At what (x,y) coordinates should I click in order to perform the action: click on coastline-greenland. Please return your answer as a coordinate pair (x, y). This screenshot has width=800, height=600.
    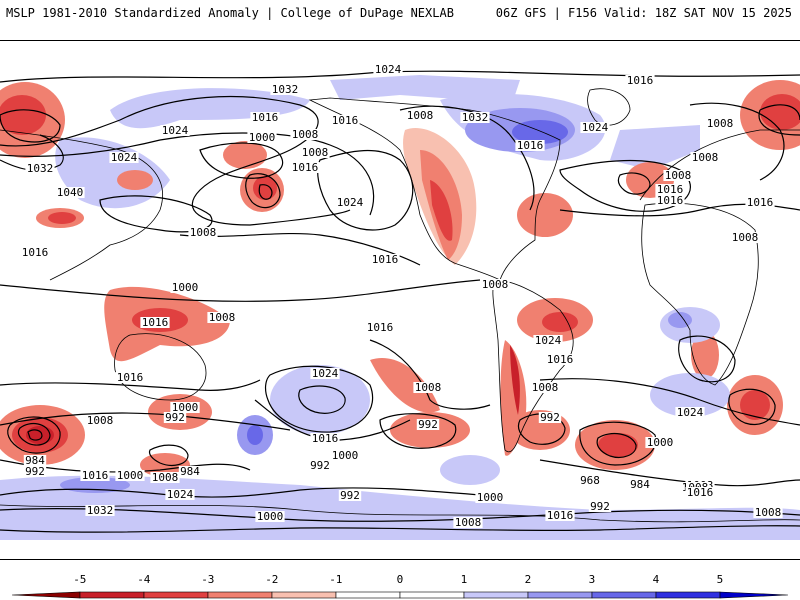
    Looking at the image, I should click on (609, 107).